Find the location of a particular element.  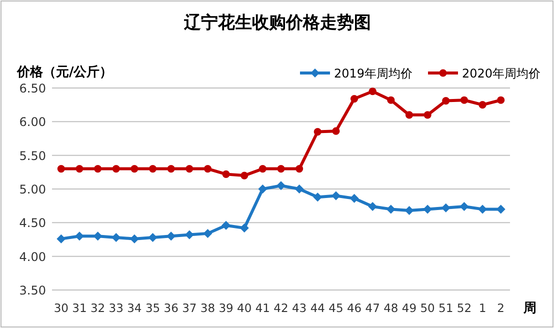

y-tick-label: 3.50 is located at coordinates (32, 291).